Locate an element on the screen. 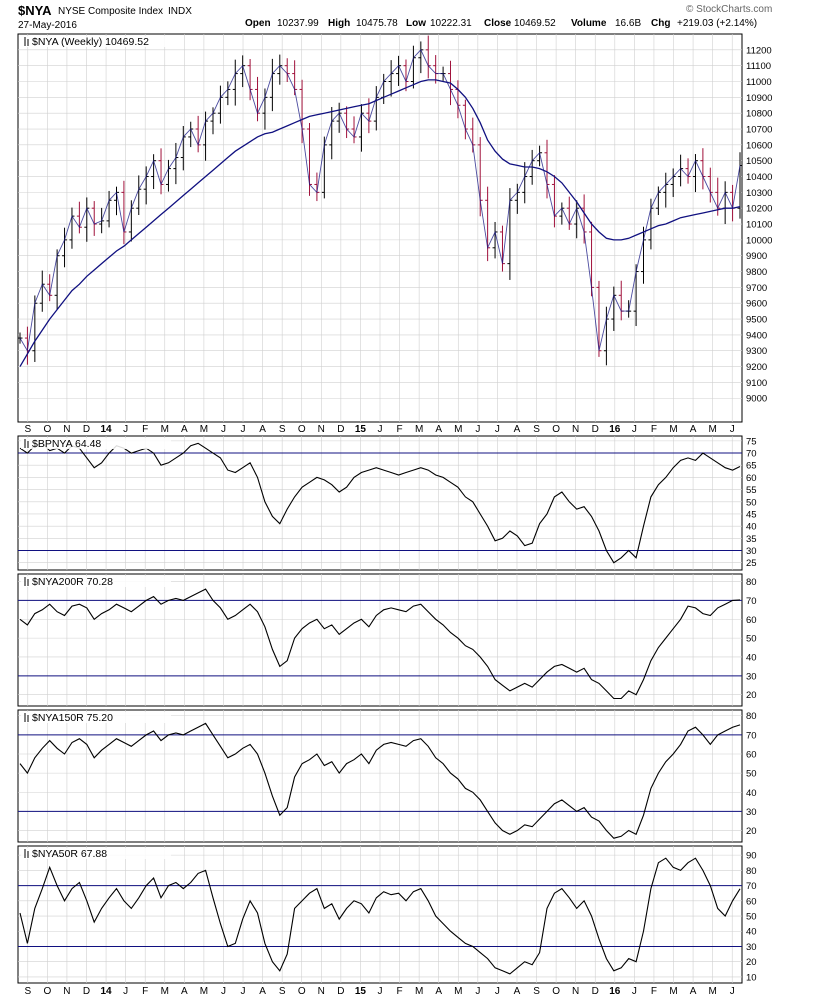 Image resolution: width=820 pixels, height=1005 pixels. legend-label: $NYA200R 70.28 is located at coordinates (72, 582).